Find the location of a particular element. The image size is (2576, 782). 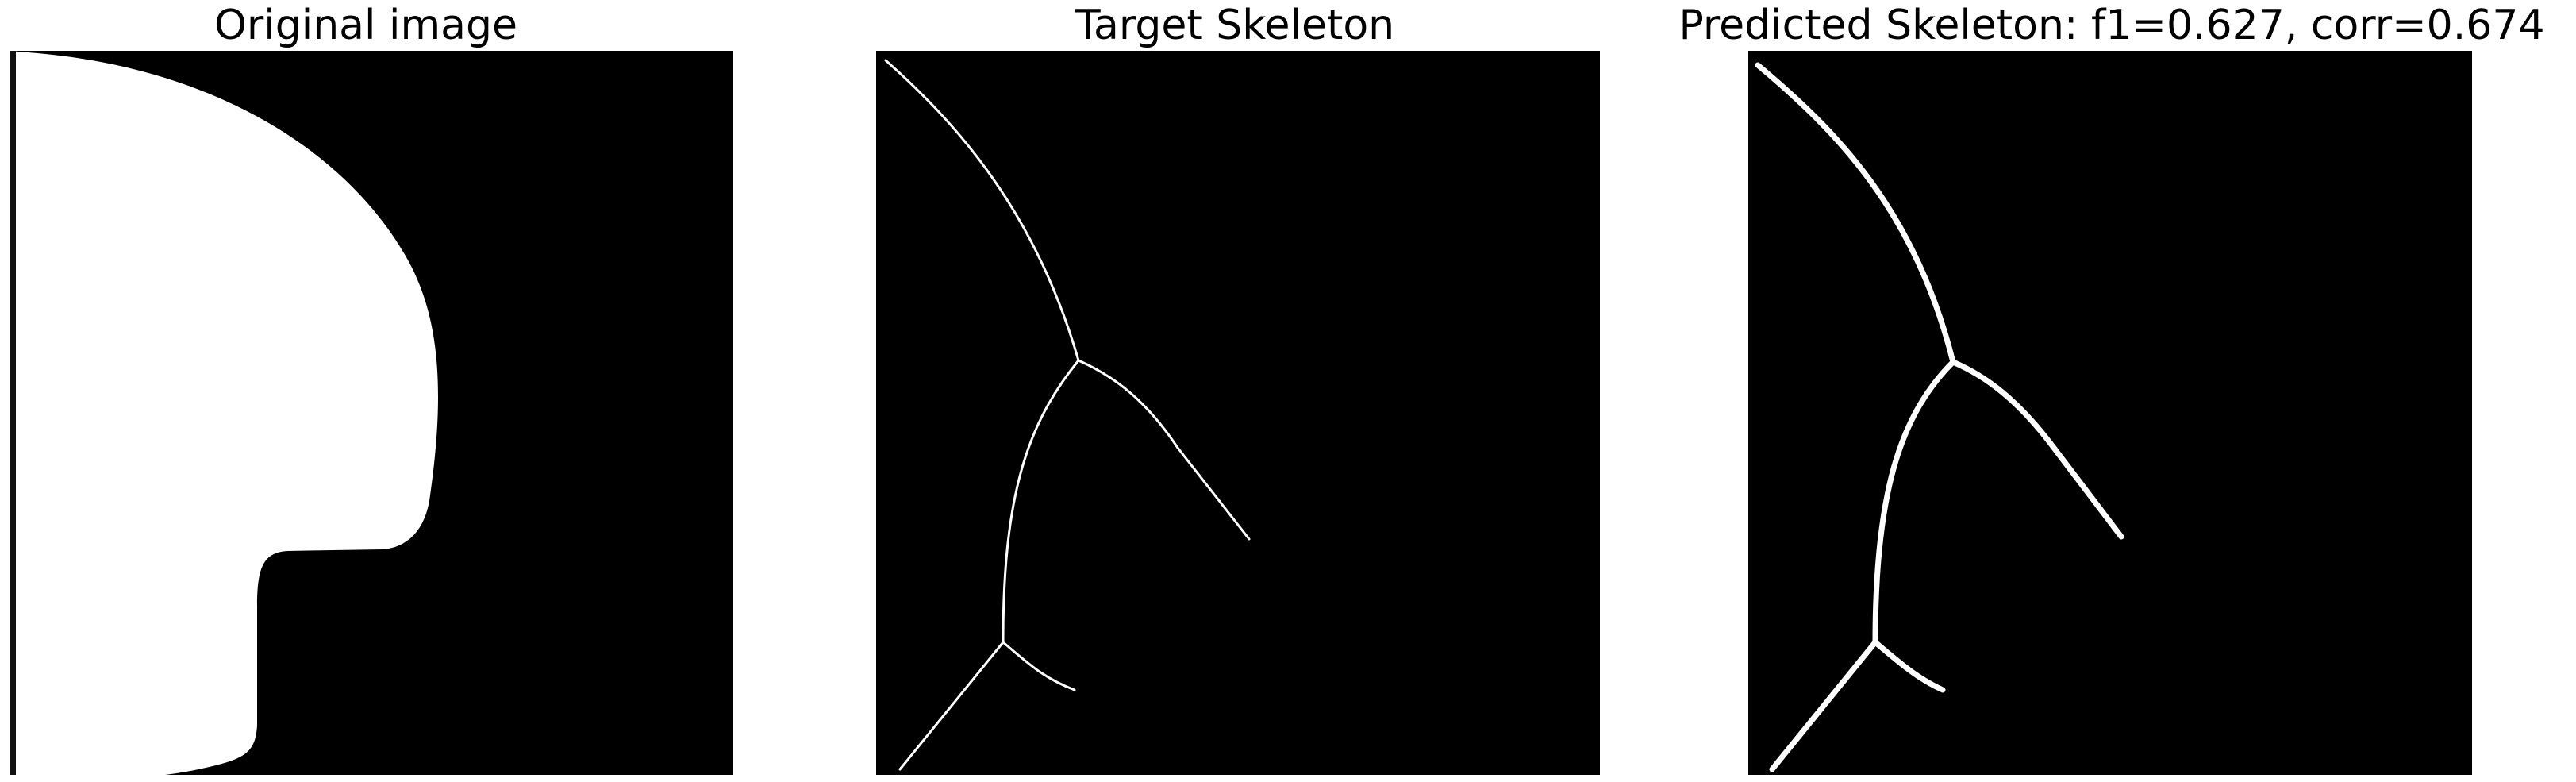

target-skeleton-title: Target Skeleton is located at coordinates (1235, 25).